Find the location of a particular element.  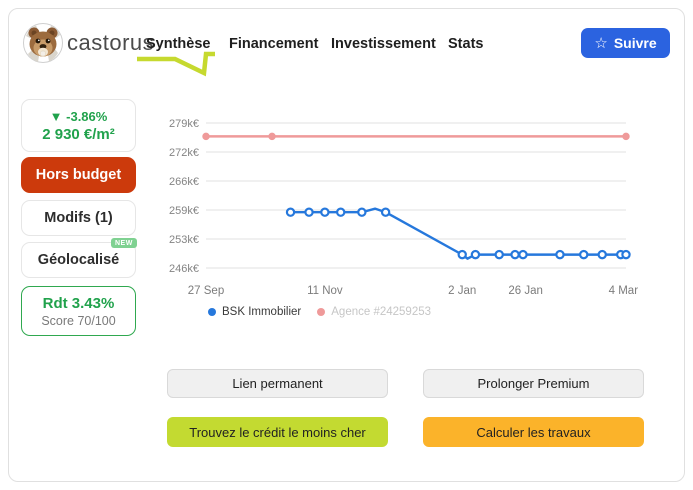

y-axis-tick-label: 279k€ is located at coordinates (184, 124).